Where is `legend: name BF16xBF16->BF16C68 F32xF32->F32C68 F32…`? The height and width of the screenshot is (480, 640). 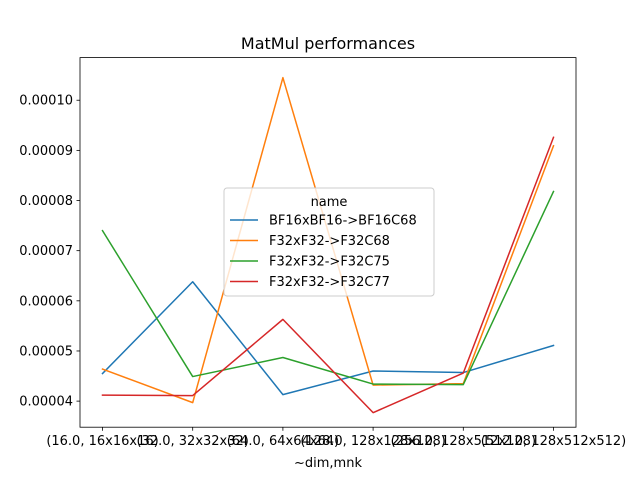
legend: name BF16xBF16->BF16C68 F32xF32->F32C68 F32… is located at coordinates (329, 242).